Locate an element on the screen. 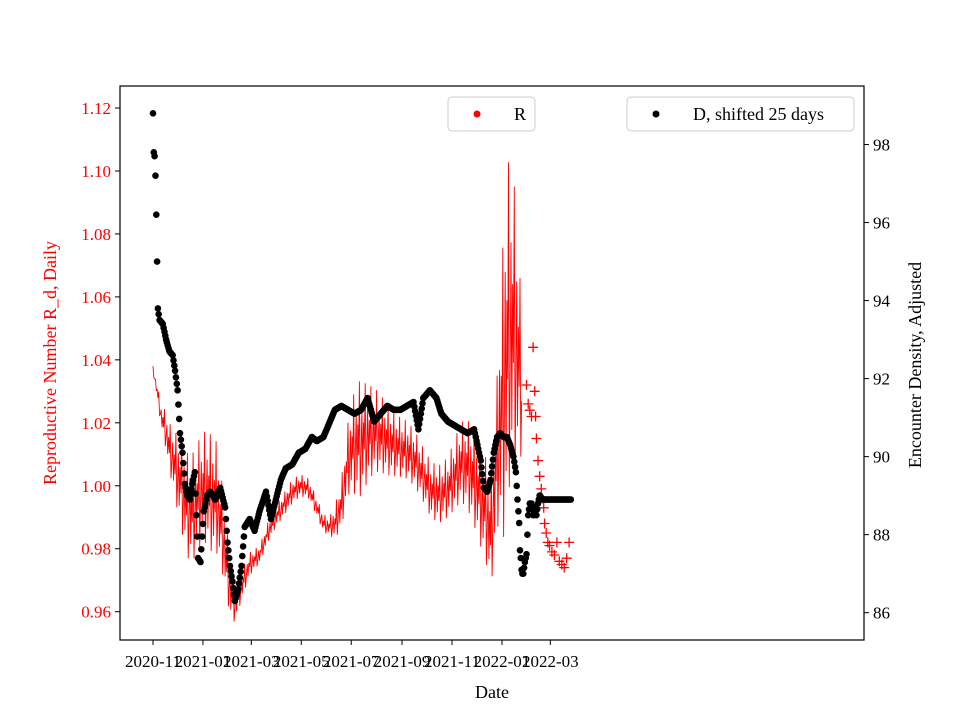 The height and width of the screenshot is (720, 960). legend-d-box is located at coordinates (740, 114).